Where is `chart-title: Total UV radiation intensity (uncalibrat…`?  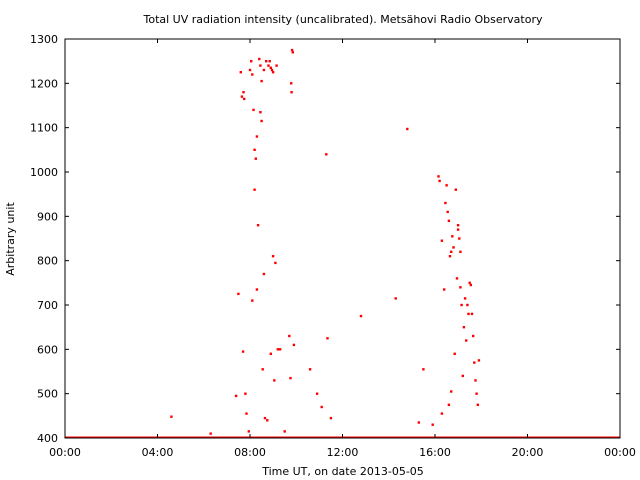 chart-title: Total UV radiation intensity (uncalibrat… is located at coordinates (343, 19).